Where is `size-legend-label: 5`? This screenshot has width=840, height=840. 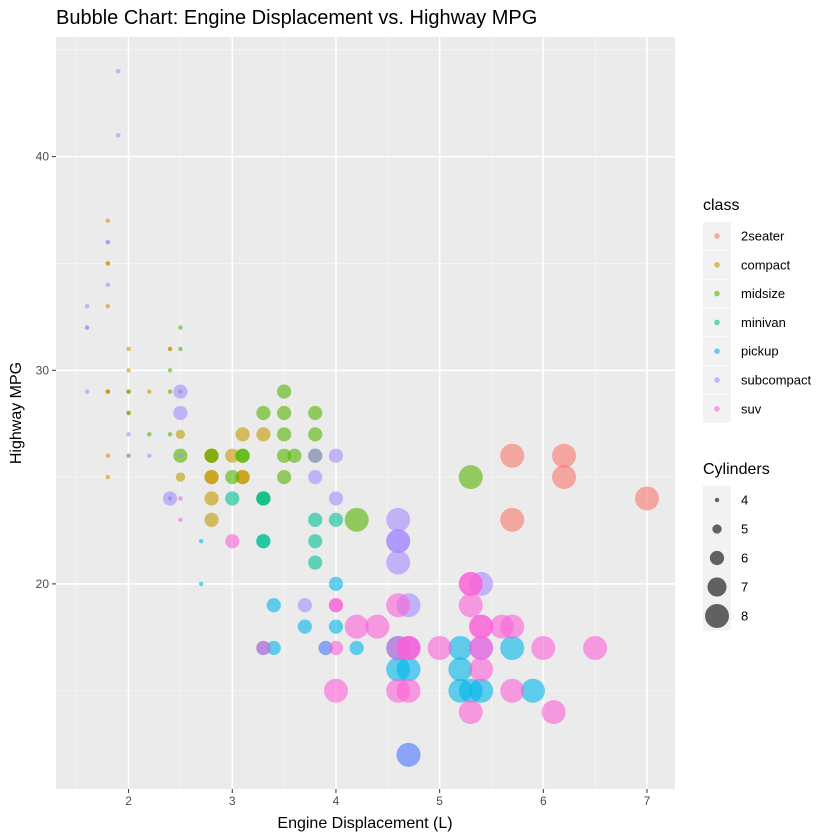 size-legend-label: 5 is located at coordinates (744, 529).